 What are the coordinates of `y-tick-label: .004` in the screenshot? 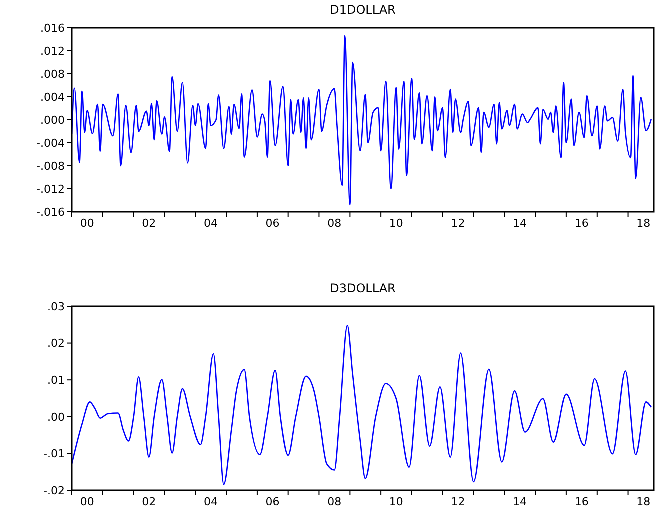 It's located at (52, 97).